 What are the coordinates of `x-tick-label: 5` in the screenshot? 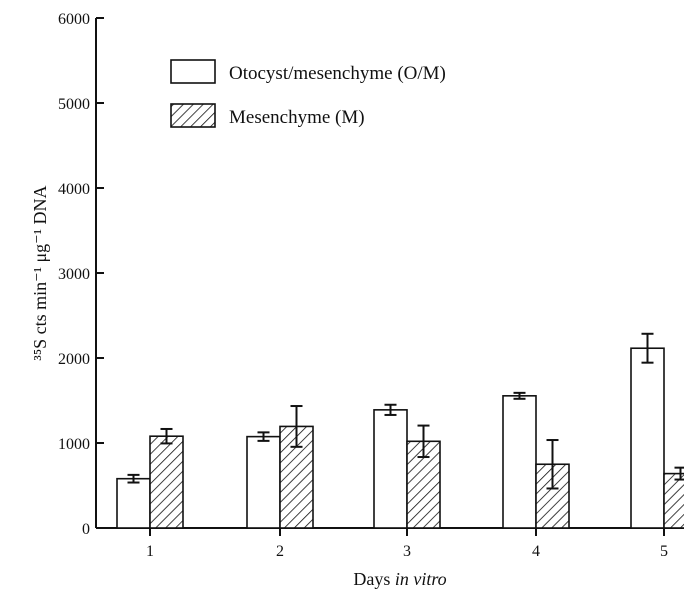 It's located at (664, 551).